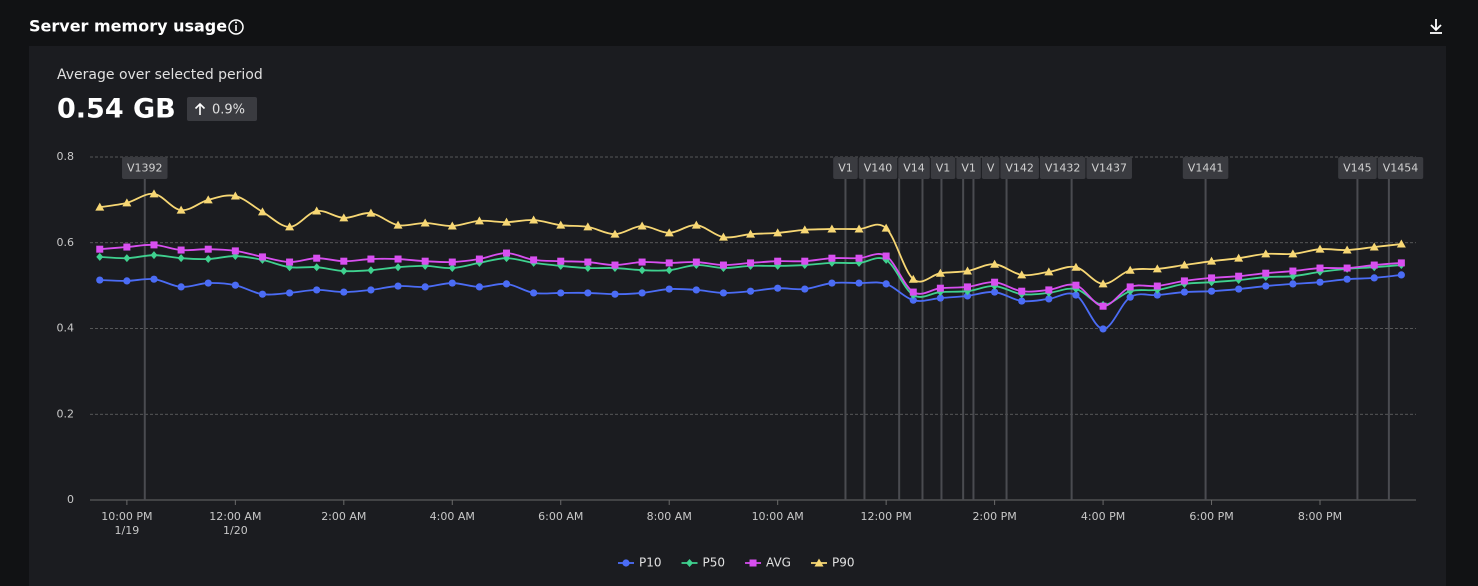  I want to click on x-tick-label: 2:00 AM, so click(343, 516).